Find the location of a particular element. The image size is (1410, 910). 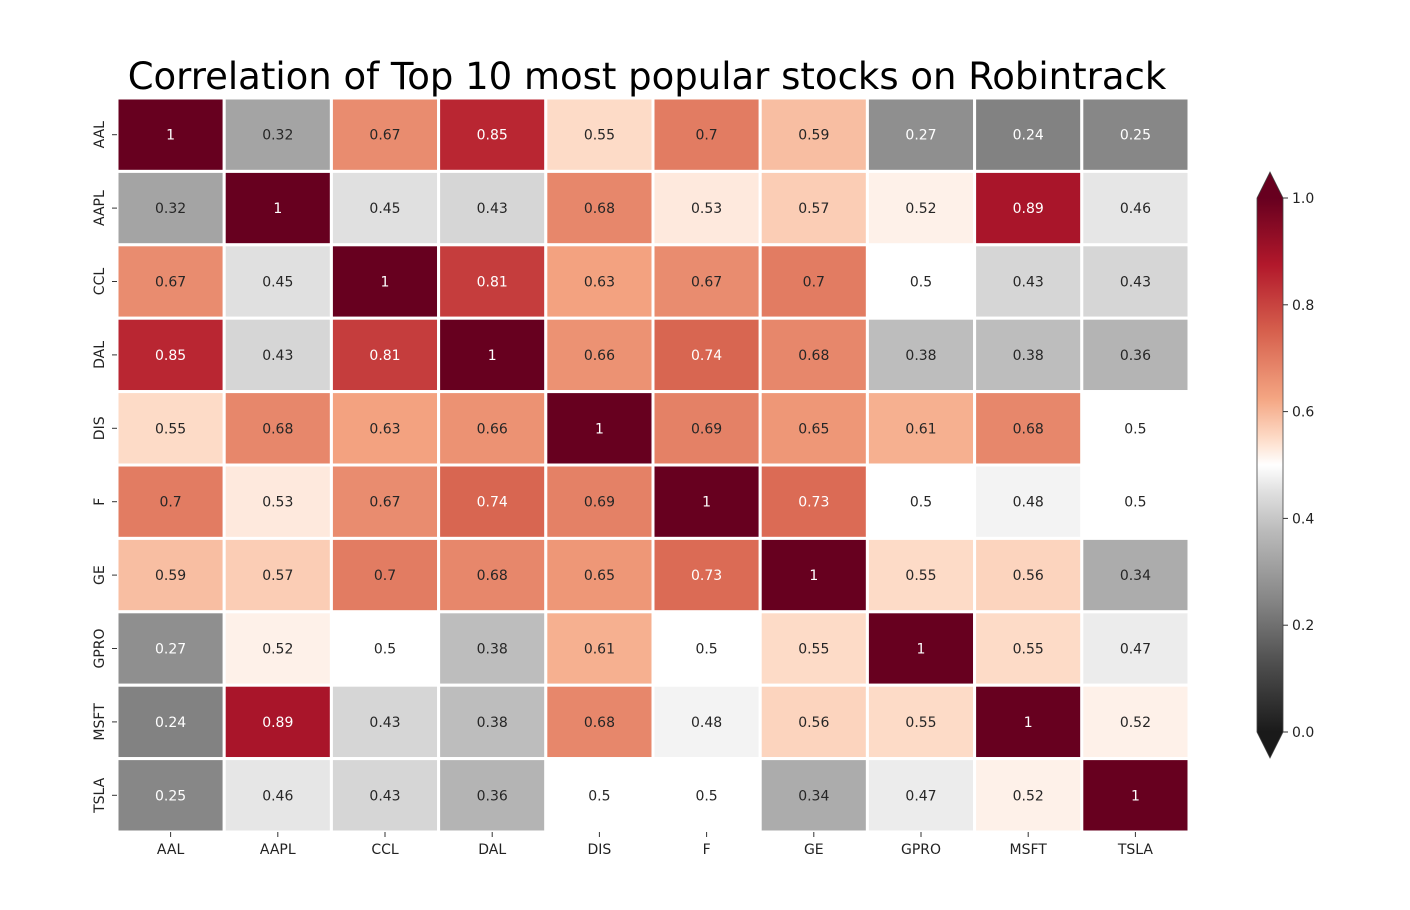

y-tick-label: DIS is located at coordinates (100, 428).